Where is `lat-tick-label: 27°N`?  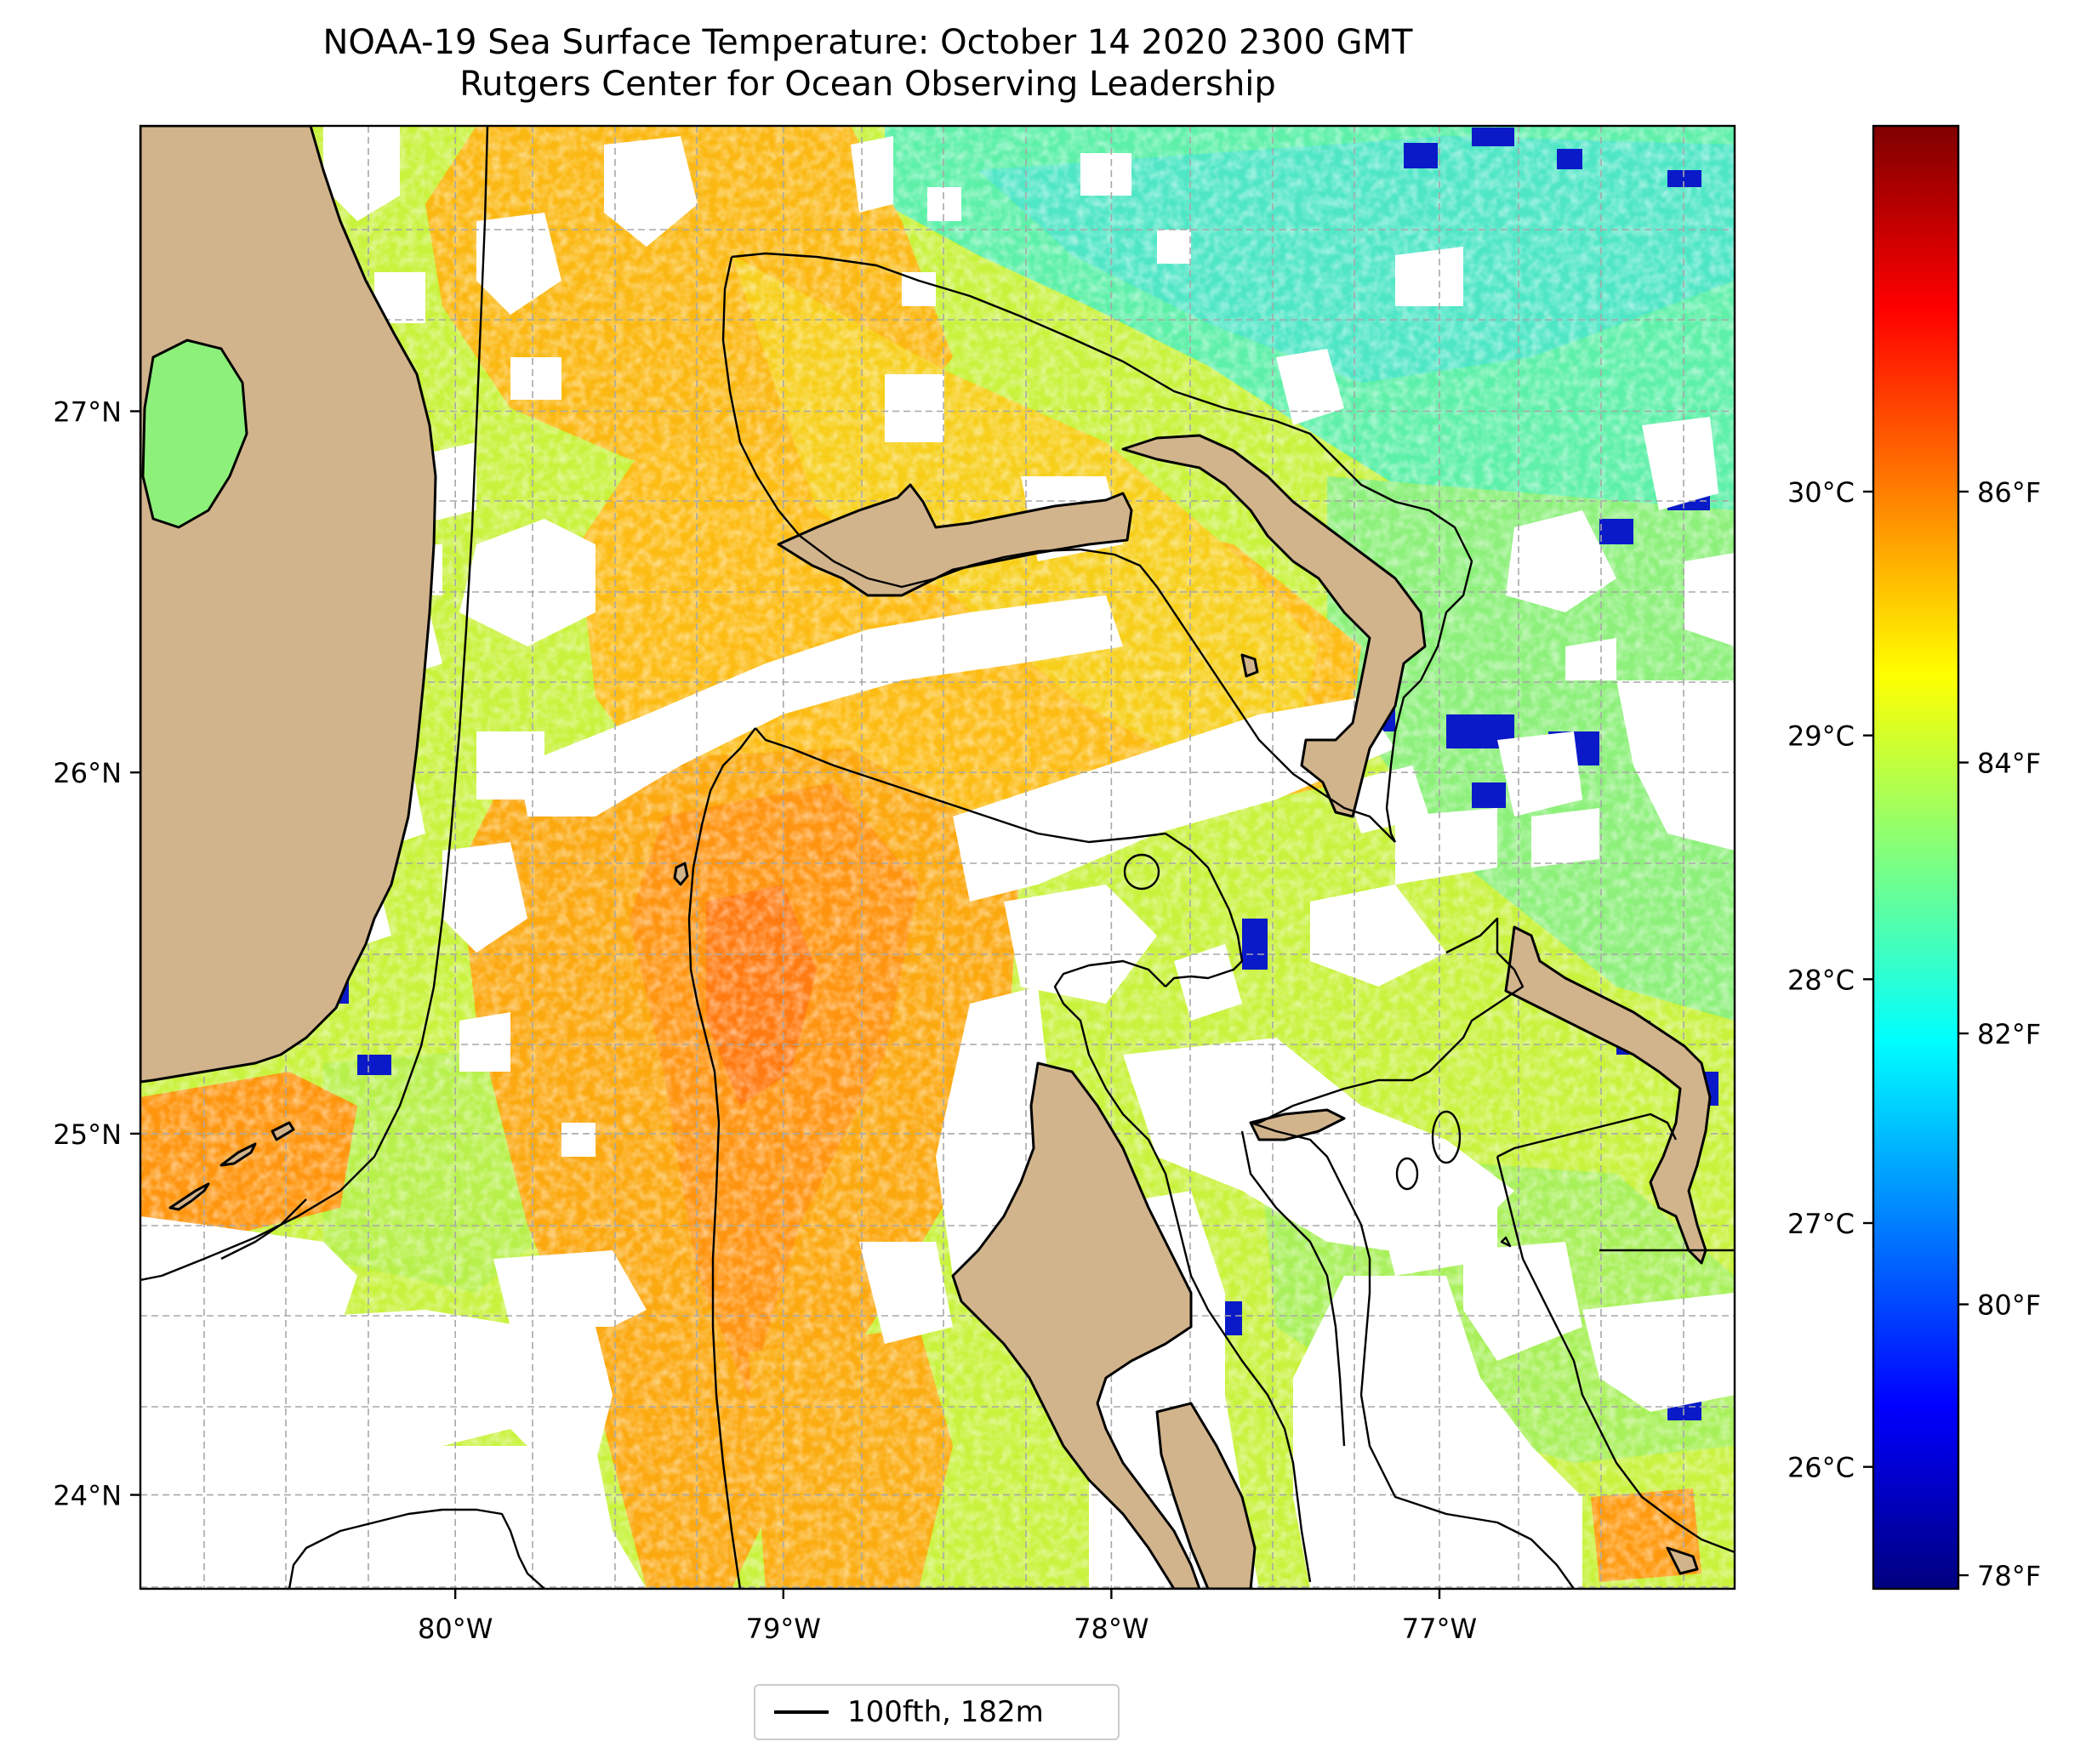
lat-tick-label: 27°N is located at coordinates (87, 412).